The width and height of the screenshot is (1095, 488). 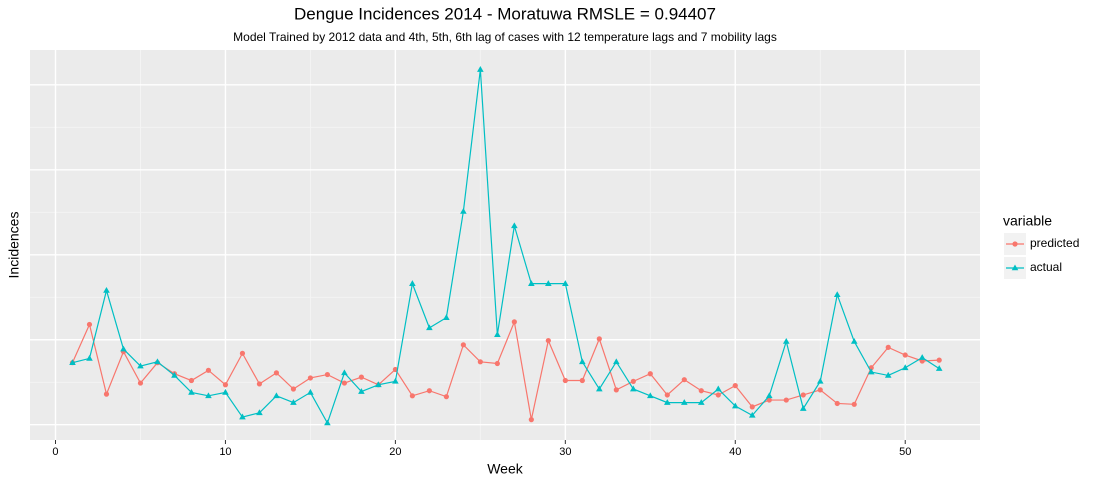 I want to click on x-tick-label: 0, so click(x=55, y=452).